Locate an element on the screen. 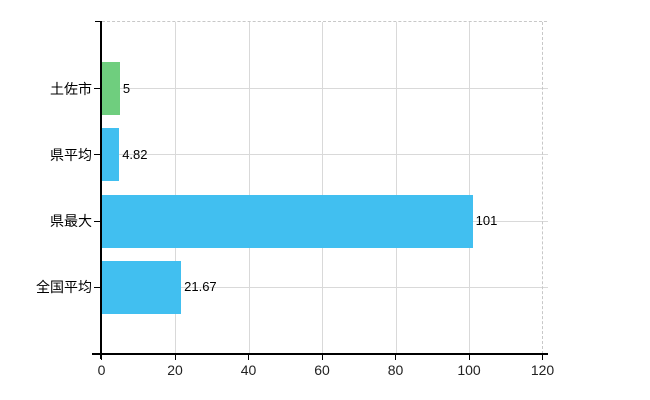 The image size is (650, 400). x-tick-label: 80 is located at coordinates (395, 370).